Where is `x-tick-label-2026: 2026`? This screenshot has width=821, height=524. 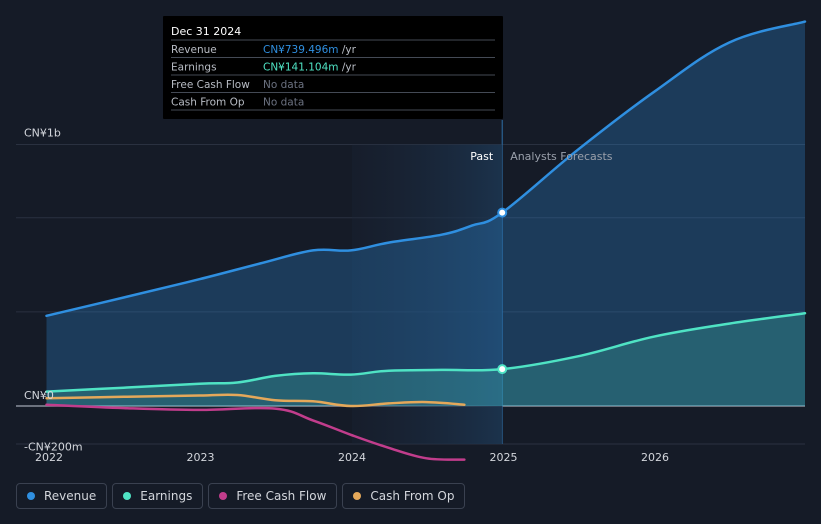 x-tick-label-2026: 2026 is located at coordinates (655, 457).